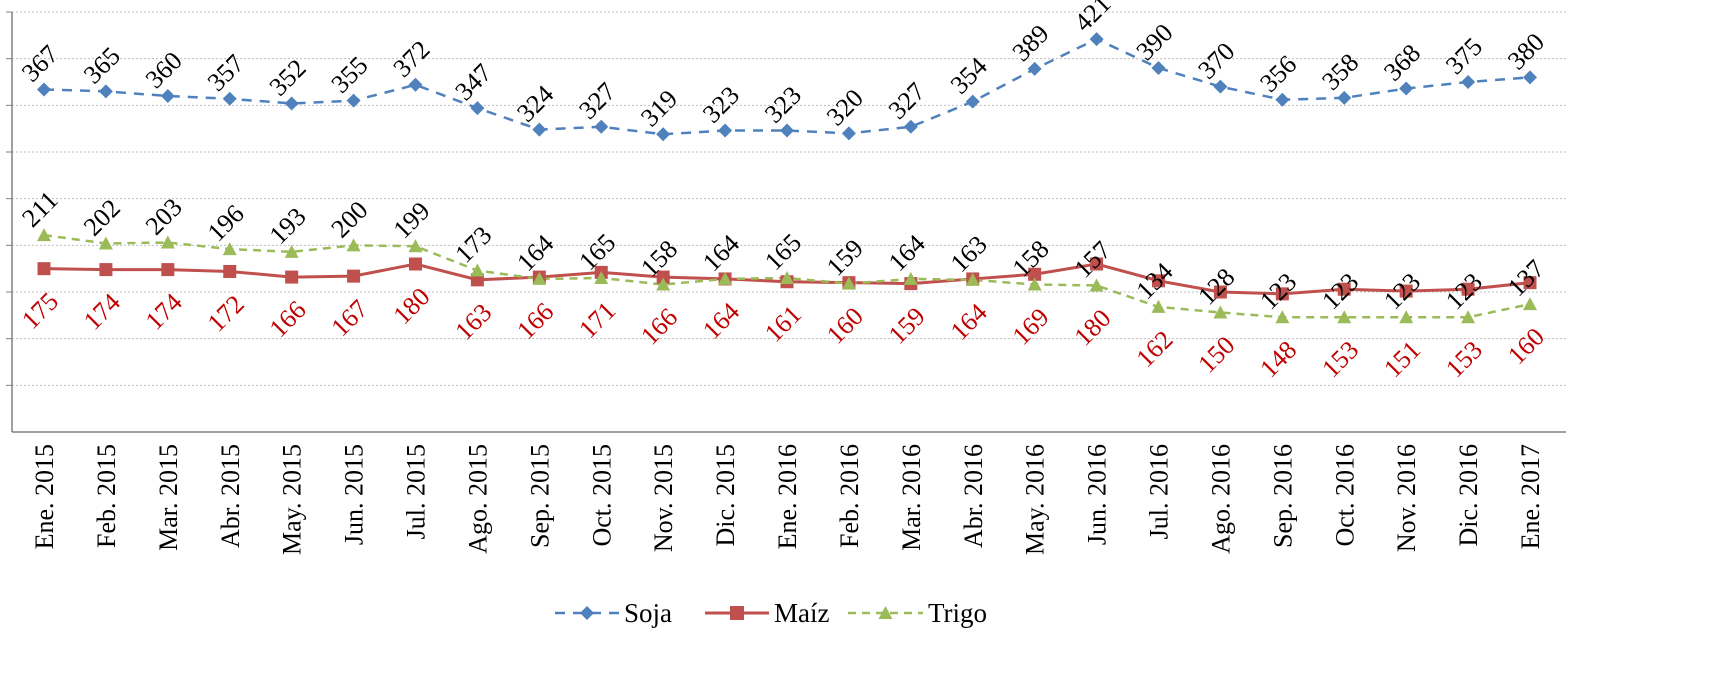 The height and width of the screenshot is (692, 1723). I want to click on soja-data-label: 358, so click(1340, 72).